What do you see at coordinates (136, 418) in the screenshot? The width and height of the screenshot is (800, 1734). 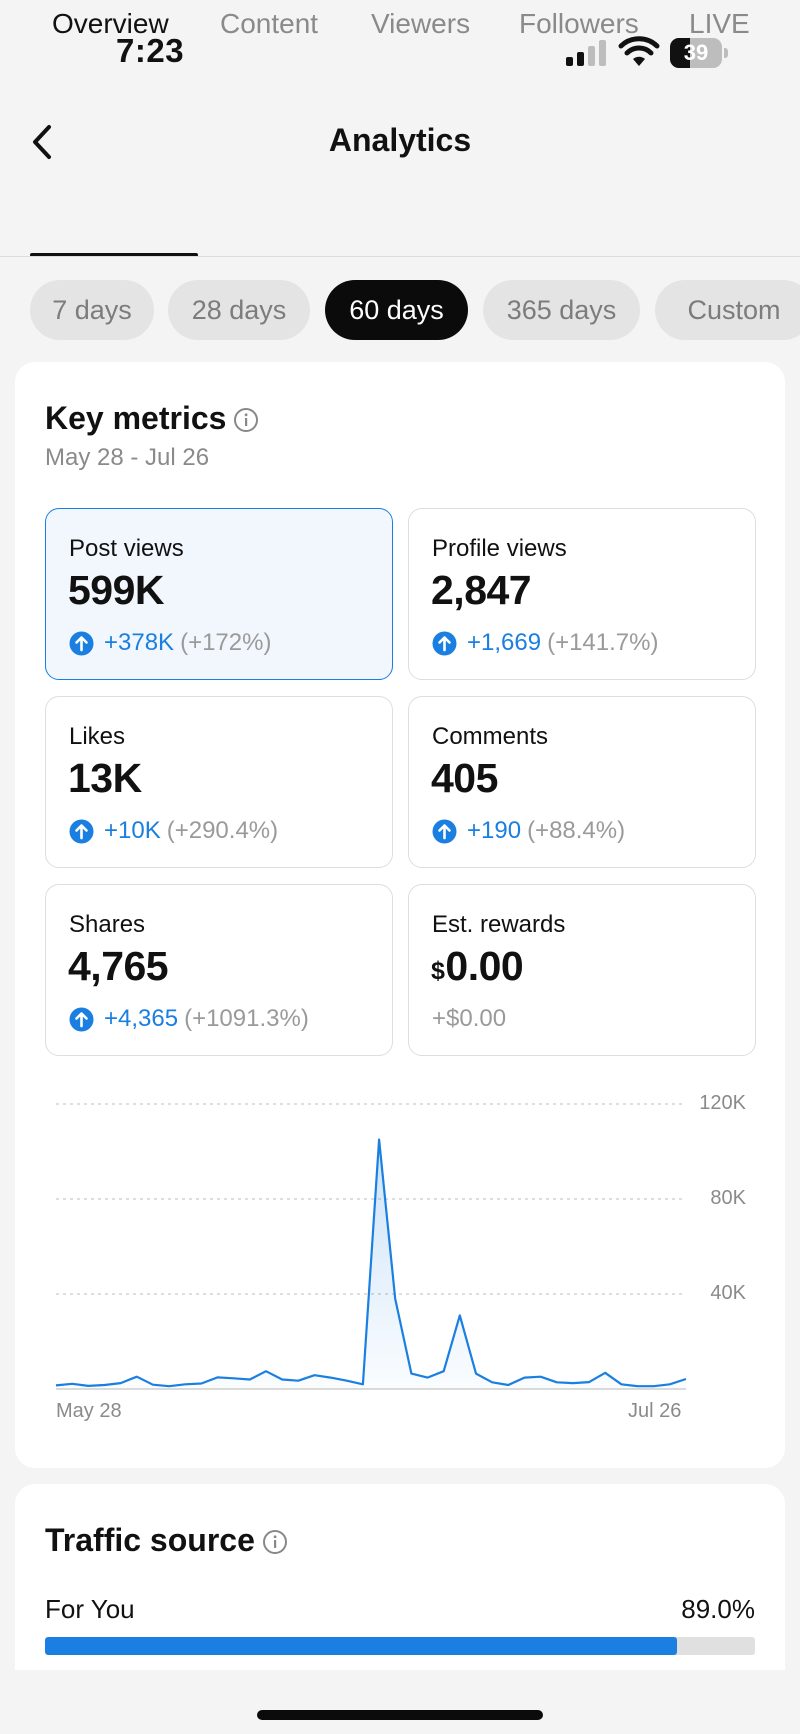 I see `key-metrics-title: Key metrics` at bounding box center [136, 418].